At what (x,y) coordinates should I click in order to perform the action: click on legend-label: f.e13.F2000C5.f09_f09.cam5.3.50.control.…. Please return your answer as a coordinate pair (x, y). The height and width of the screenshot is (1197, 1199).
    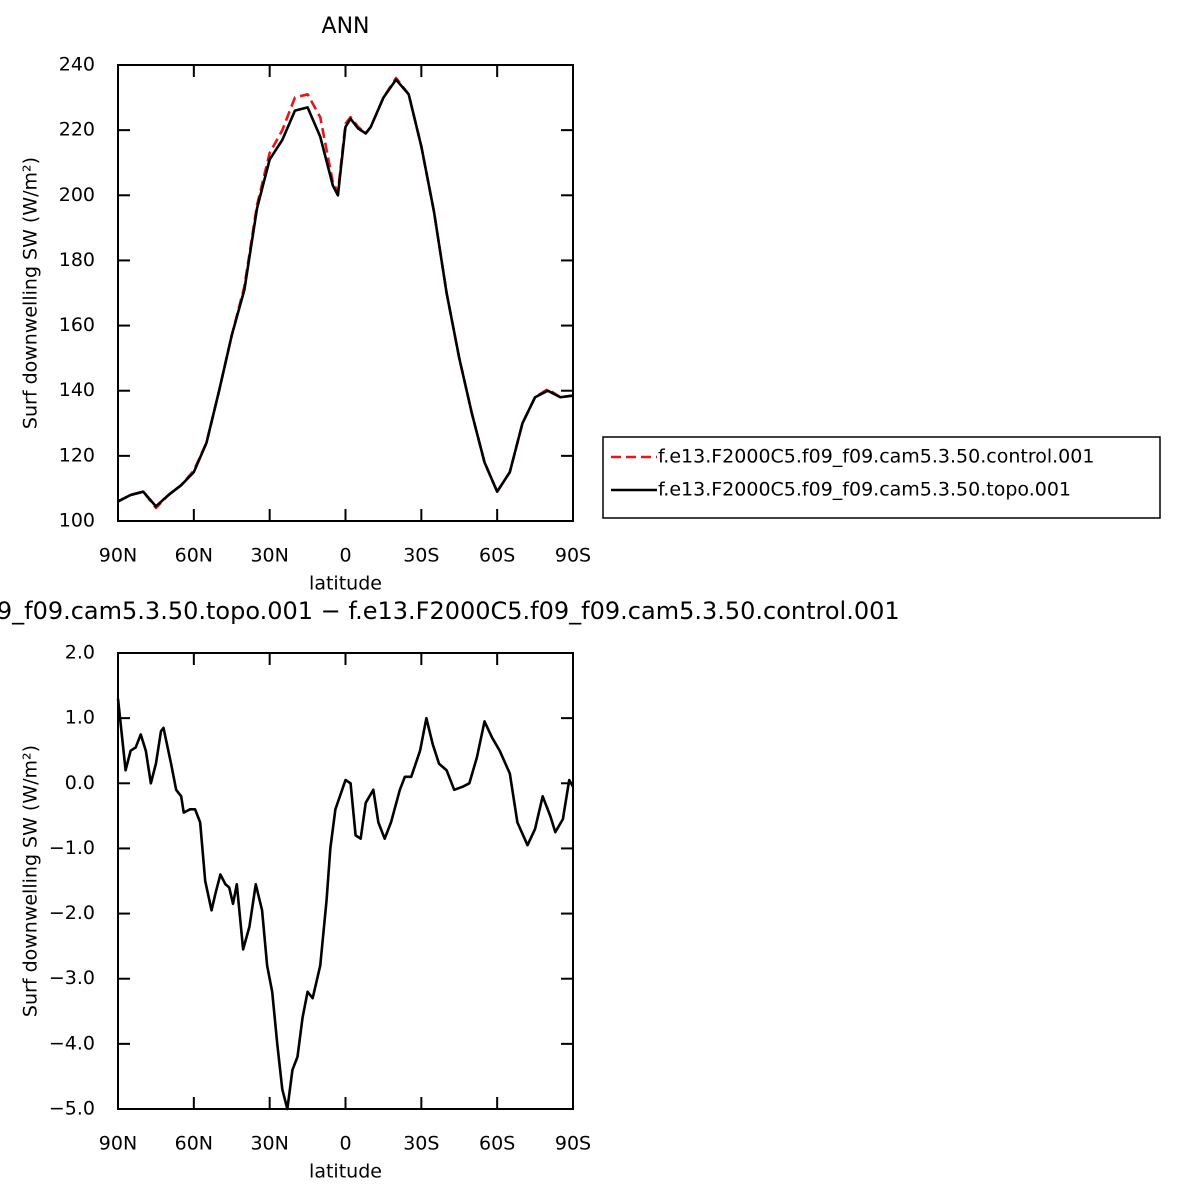
    Looking at the image, I should click on (876, 457).